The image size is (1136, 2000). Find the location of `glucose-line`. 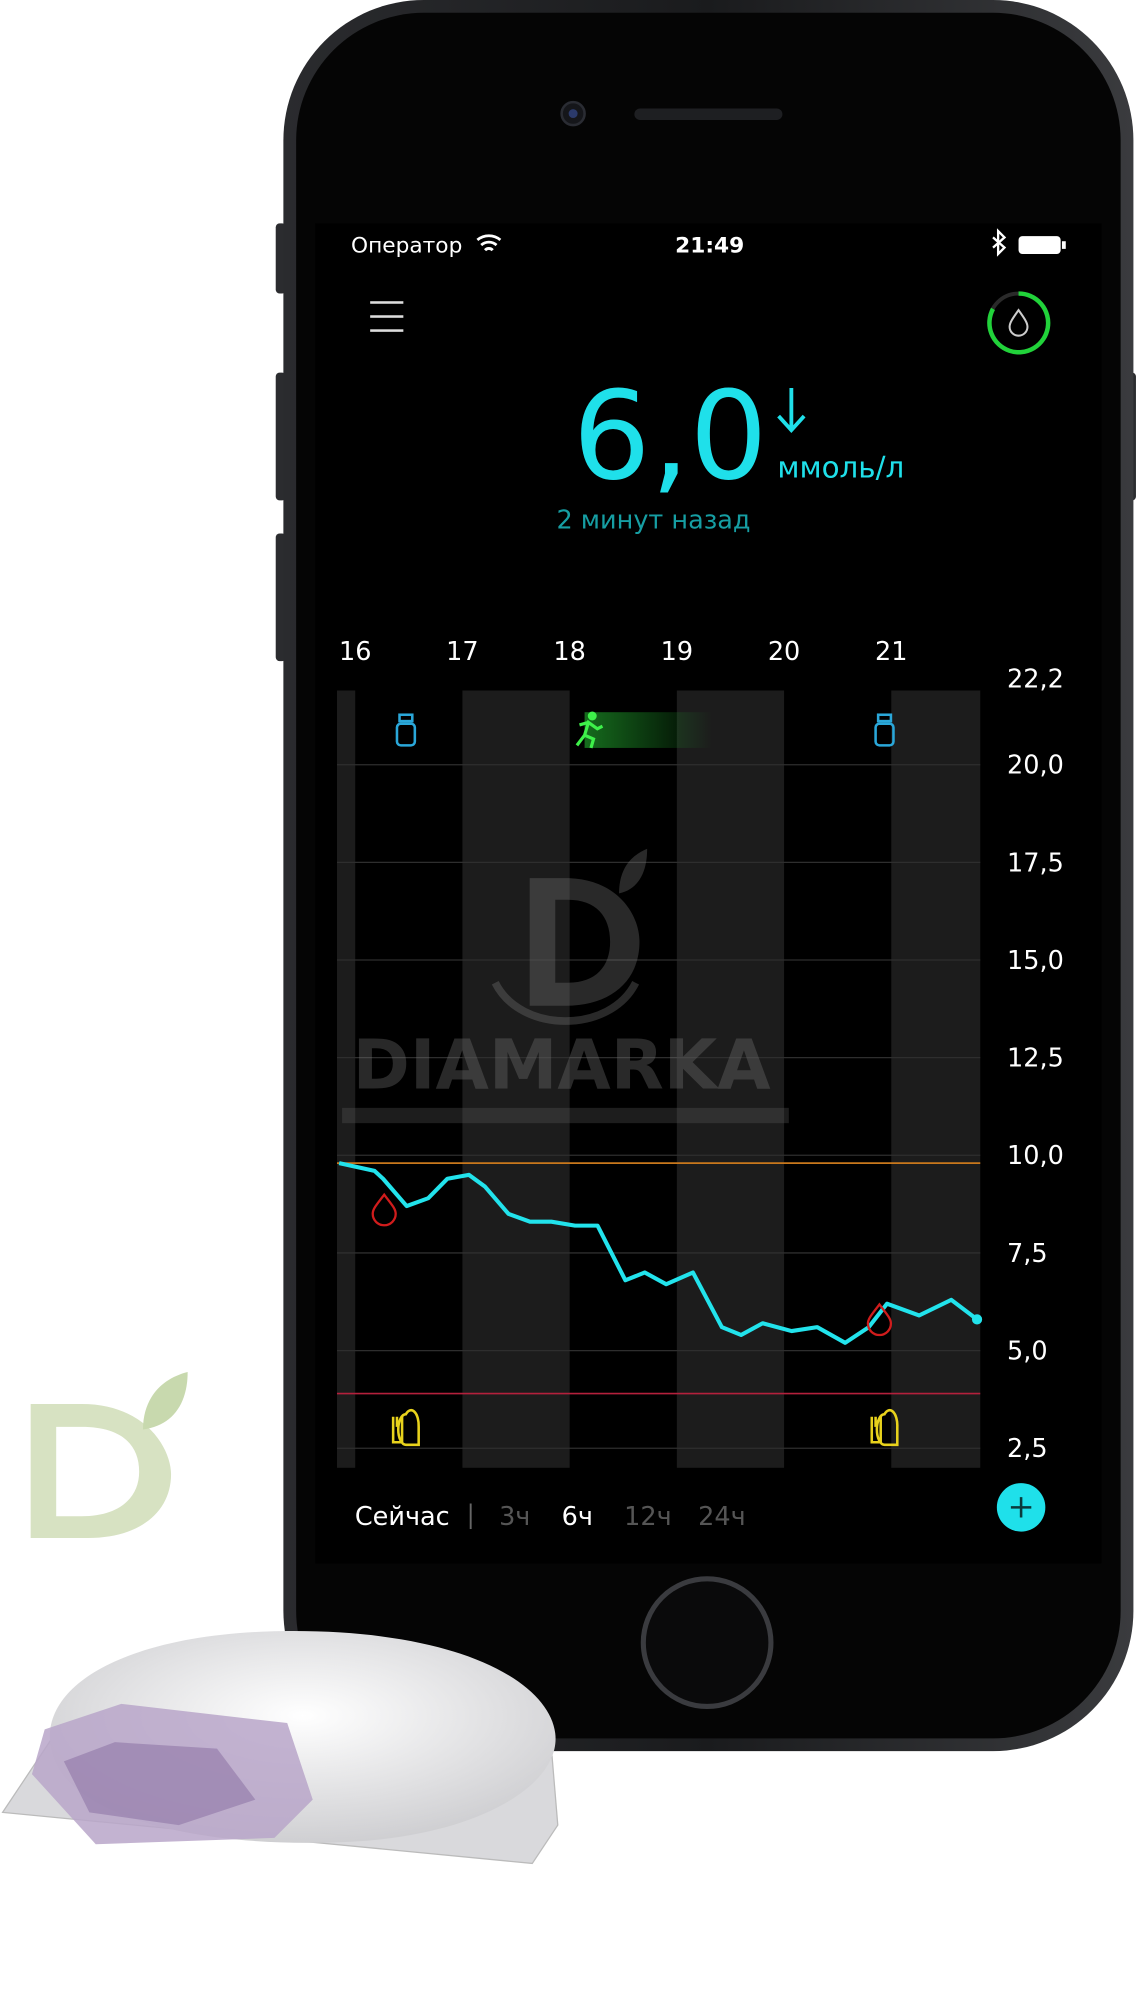

glucose-line is located at coordinates (658, 1253).